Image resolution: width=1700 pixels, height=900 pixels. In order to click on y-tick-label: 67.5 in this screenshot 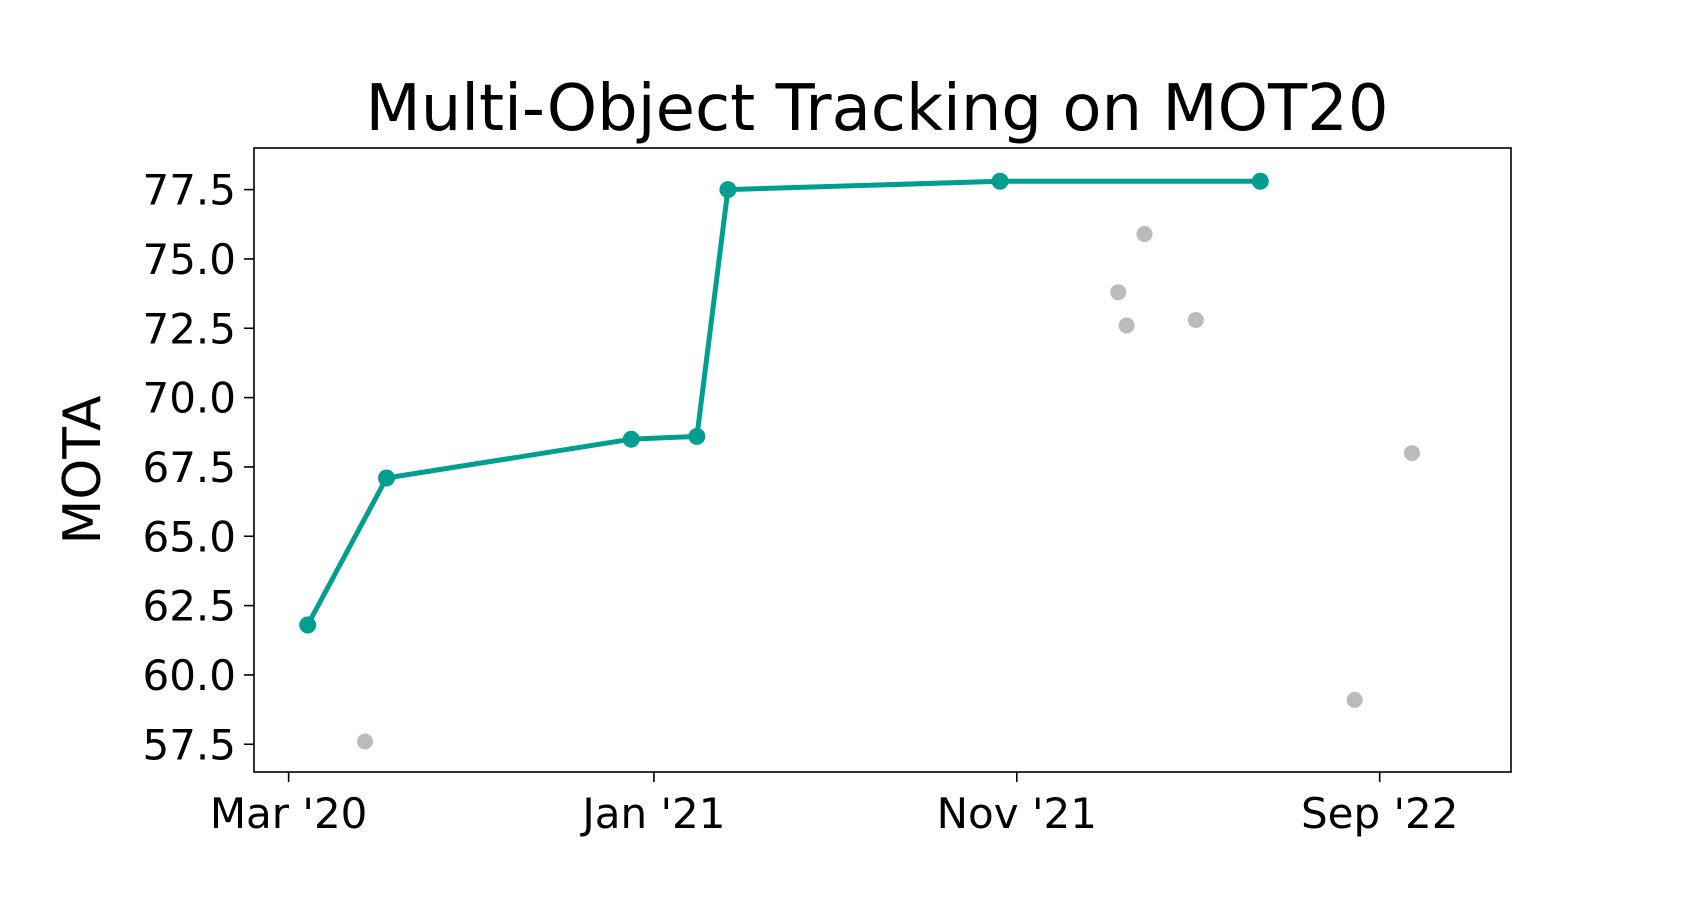, I will do `click(189, 467)`.